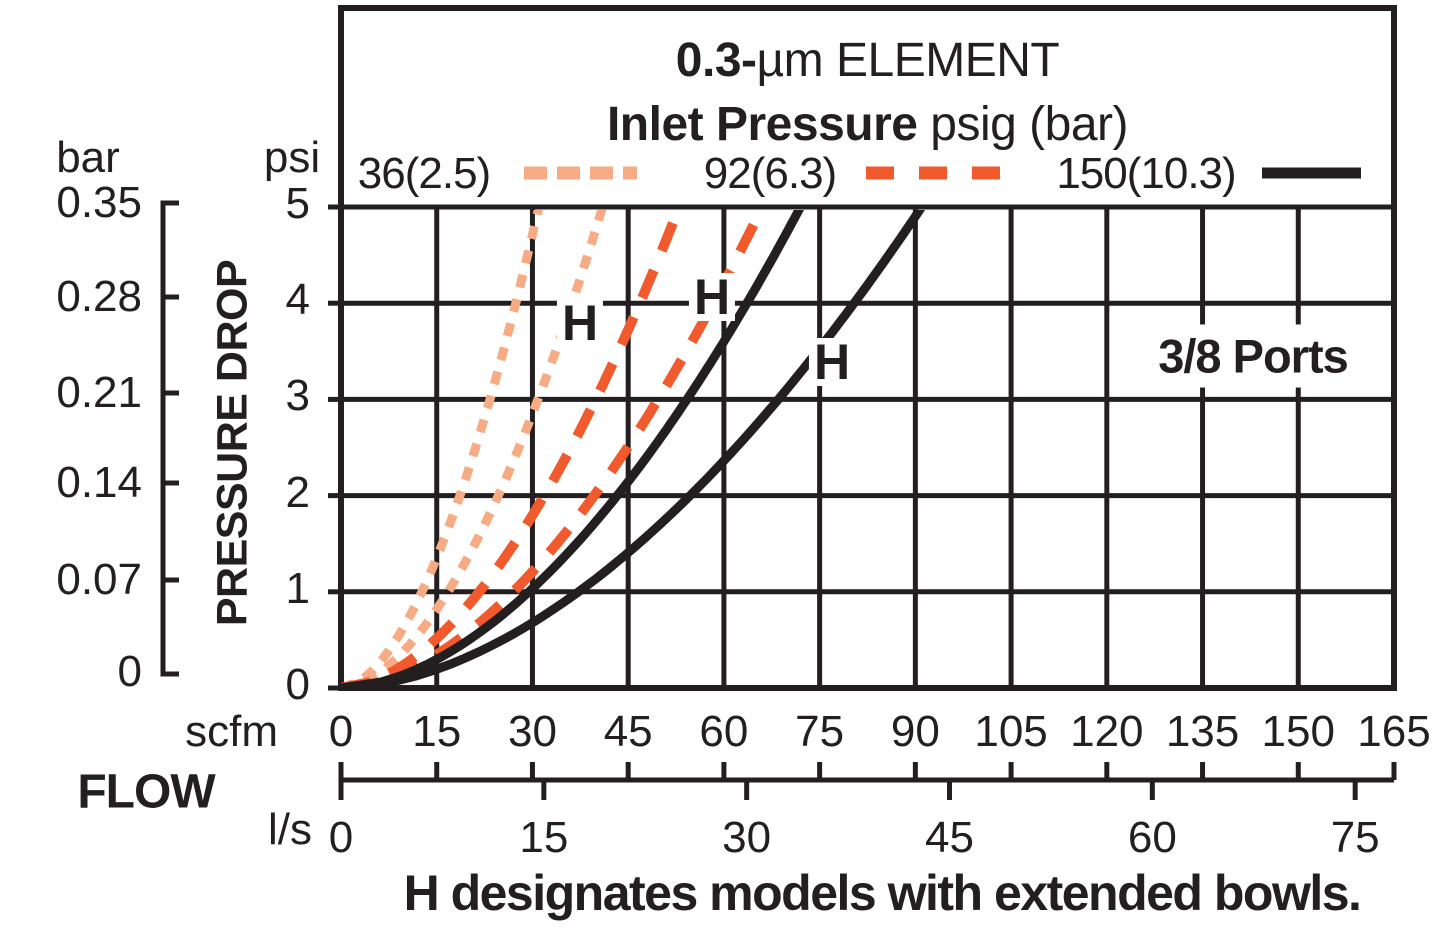 This screenshot has height=934, width=1439. What do you see at coordinates (129, 671) in the screenshot?
I see `bar-tick-label: 0` at bounding box center [129, 671].